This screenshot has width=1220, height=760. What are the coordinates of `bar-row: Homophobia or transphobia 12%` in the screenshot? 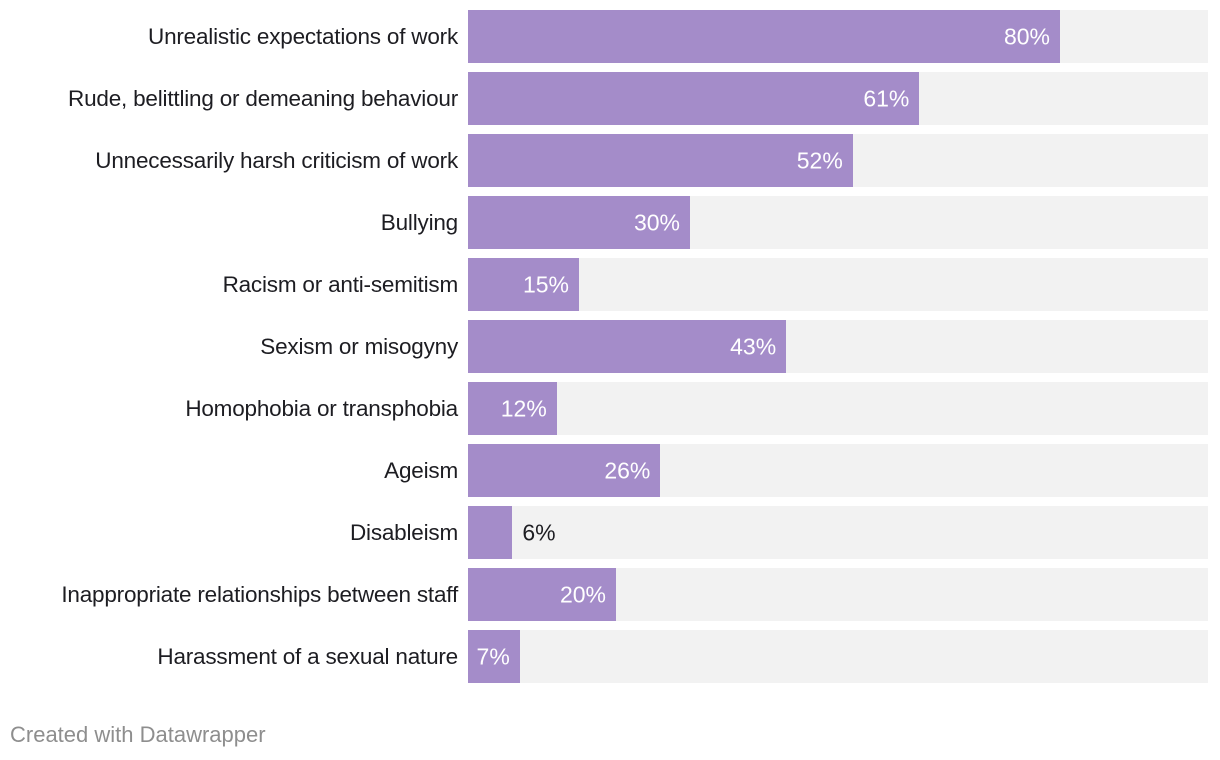 It's located at (610, 408).